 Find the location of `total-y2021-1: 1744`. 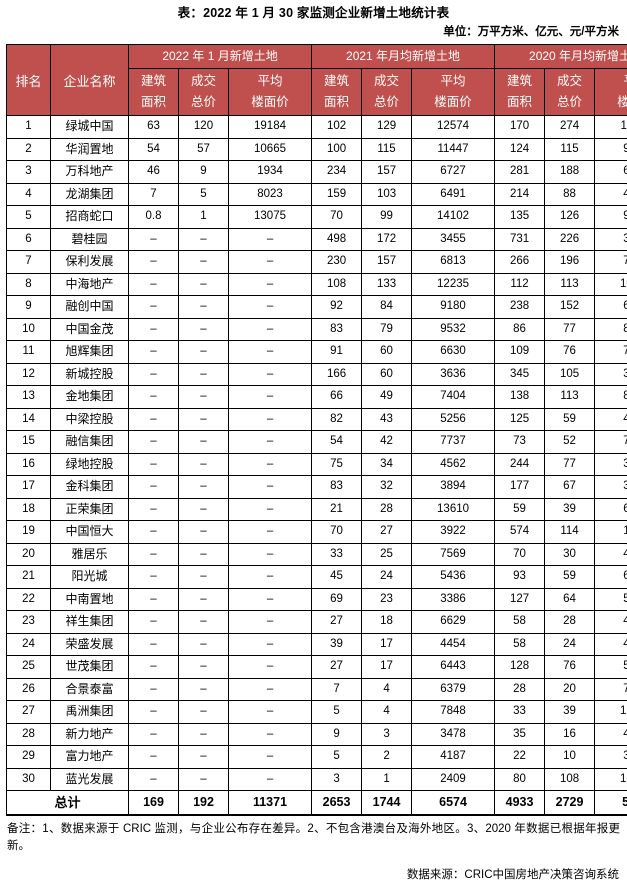

total-y2021-1: 1744 is located at coordinates (387, 803).